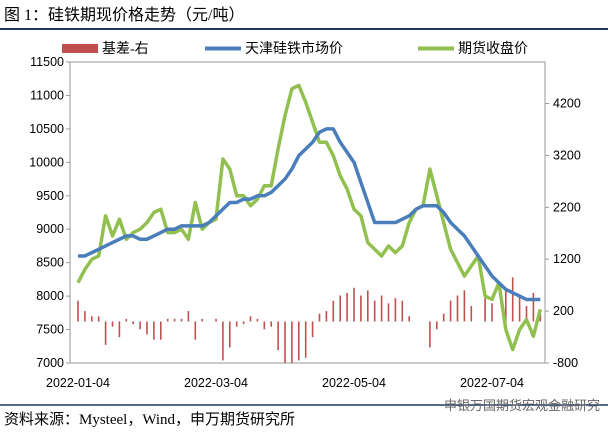  What do you see at coordinates (567, 207) in the screenshot?
I see `y2-tick-label: 2200` at bounding box center [567, 207].